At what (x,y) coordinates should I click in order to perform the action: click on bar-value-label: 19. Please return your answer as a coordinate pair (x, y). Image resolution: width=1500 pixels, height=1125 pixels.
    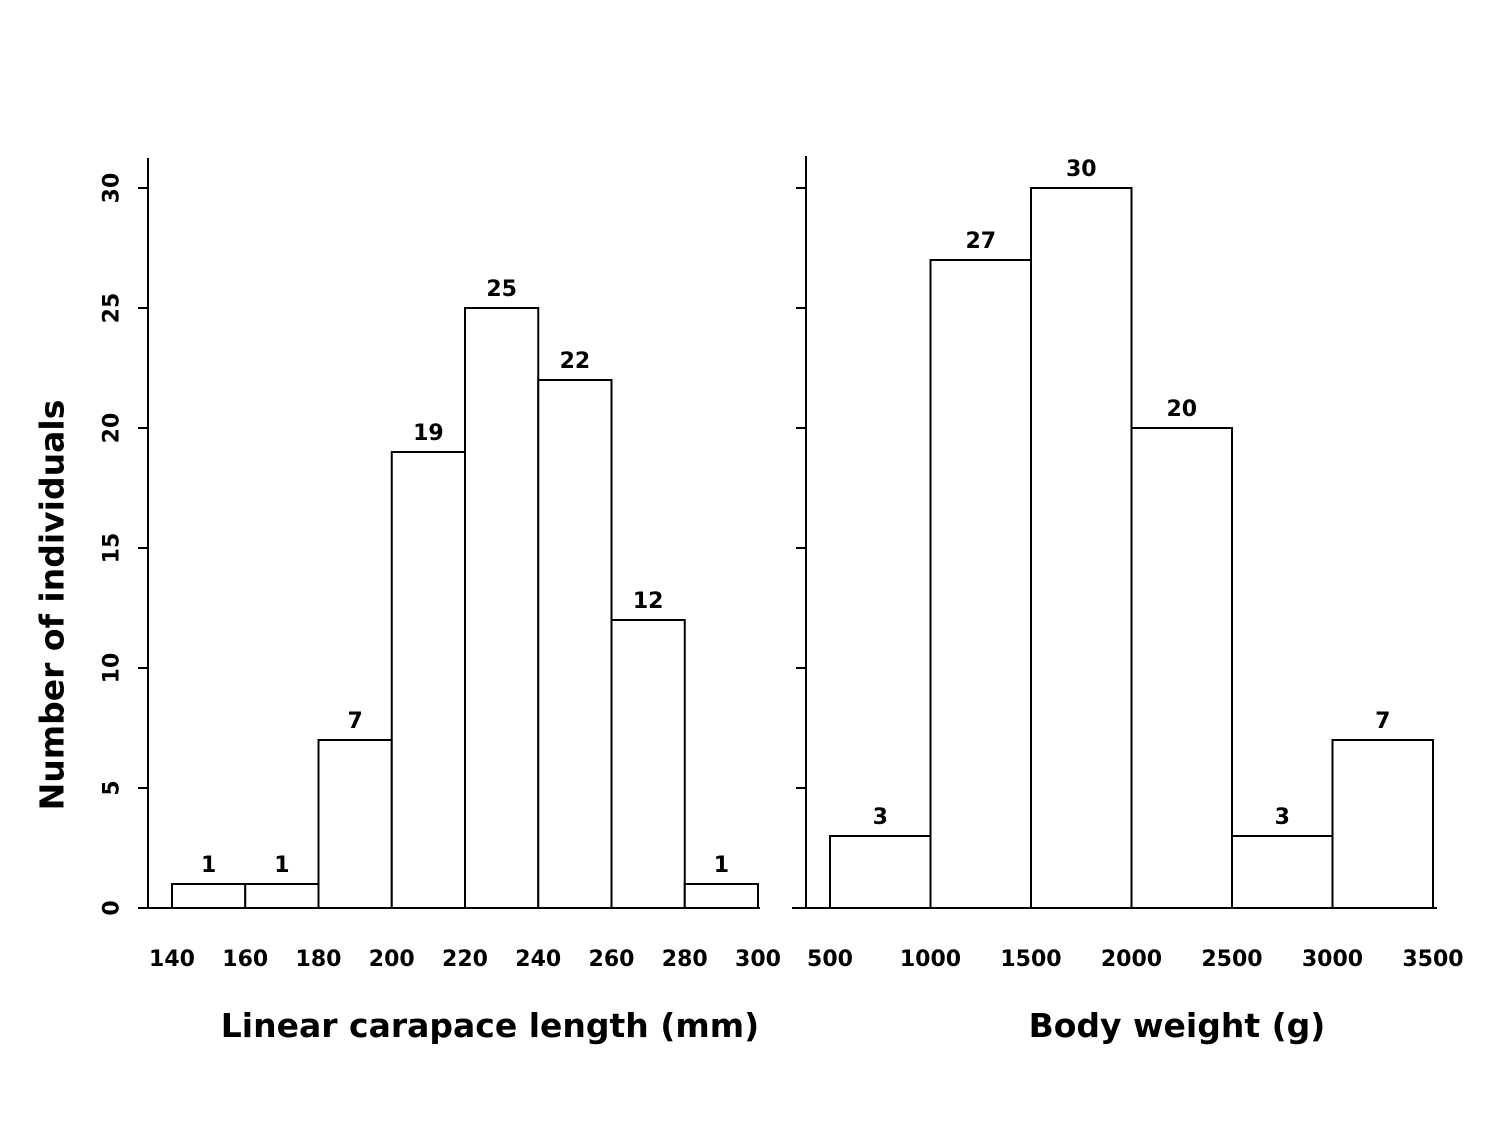
    Looking at the image, I should click on (428, 433).